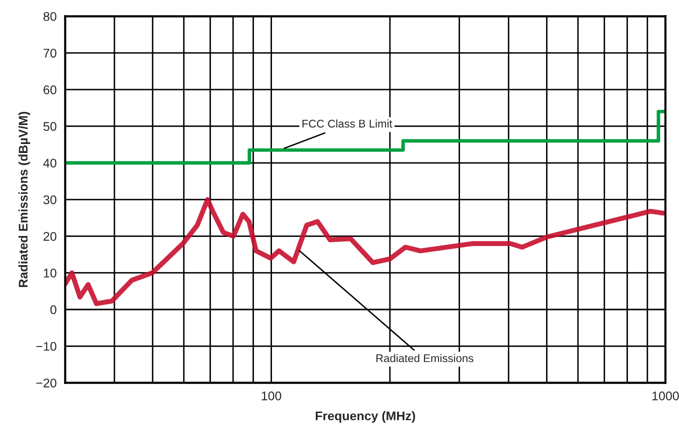  What do you see at coordinates (49, 16) in the screenshot?
I see `y-tick-label: 80` at bounding box center [49, 16].